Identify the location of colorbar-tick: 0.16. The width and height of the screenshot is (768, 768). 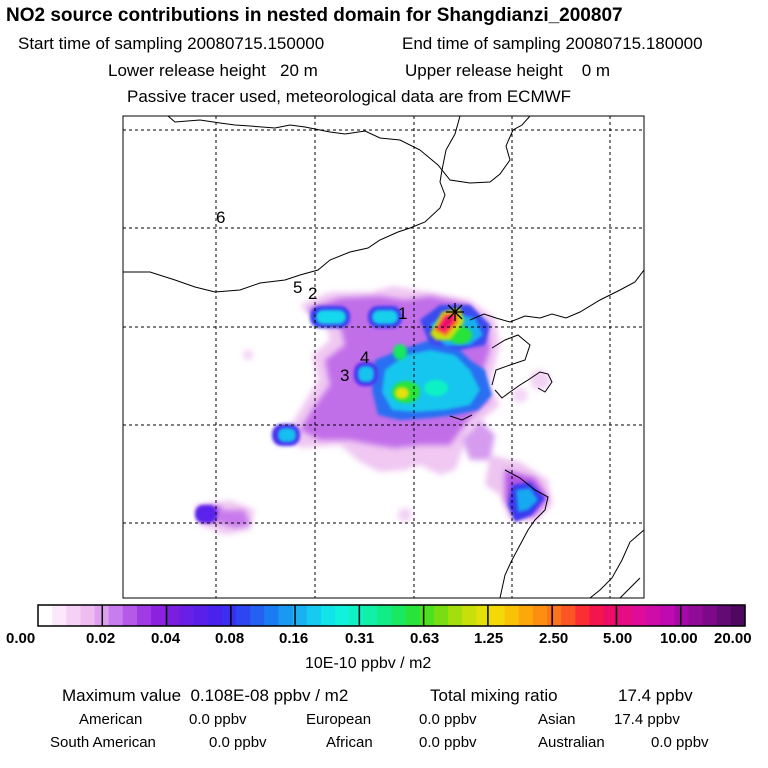
(294, 638).